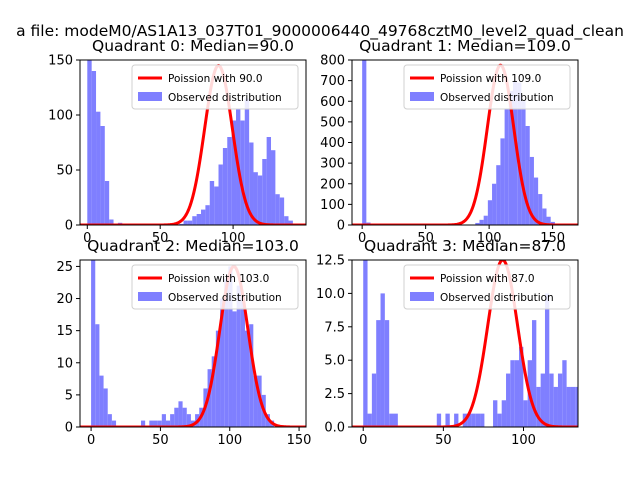  I want to click on subplot-title: Quadrant 0: Median=90.0, so click(193, 46).